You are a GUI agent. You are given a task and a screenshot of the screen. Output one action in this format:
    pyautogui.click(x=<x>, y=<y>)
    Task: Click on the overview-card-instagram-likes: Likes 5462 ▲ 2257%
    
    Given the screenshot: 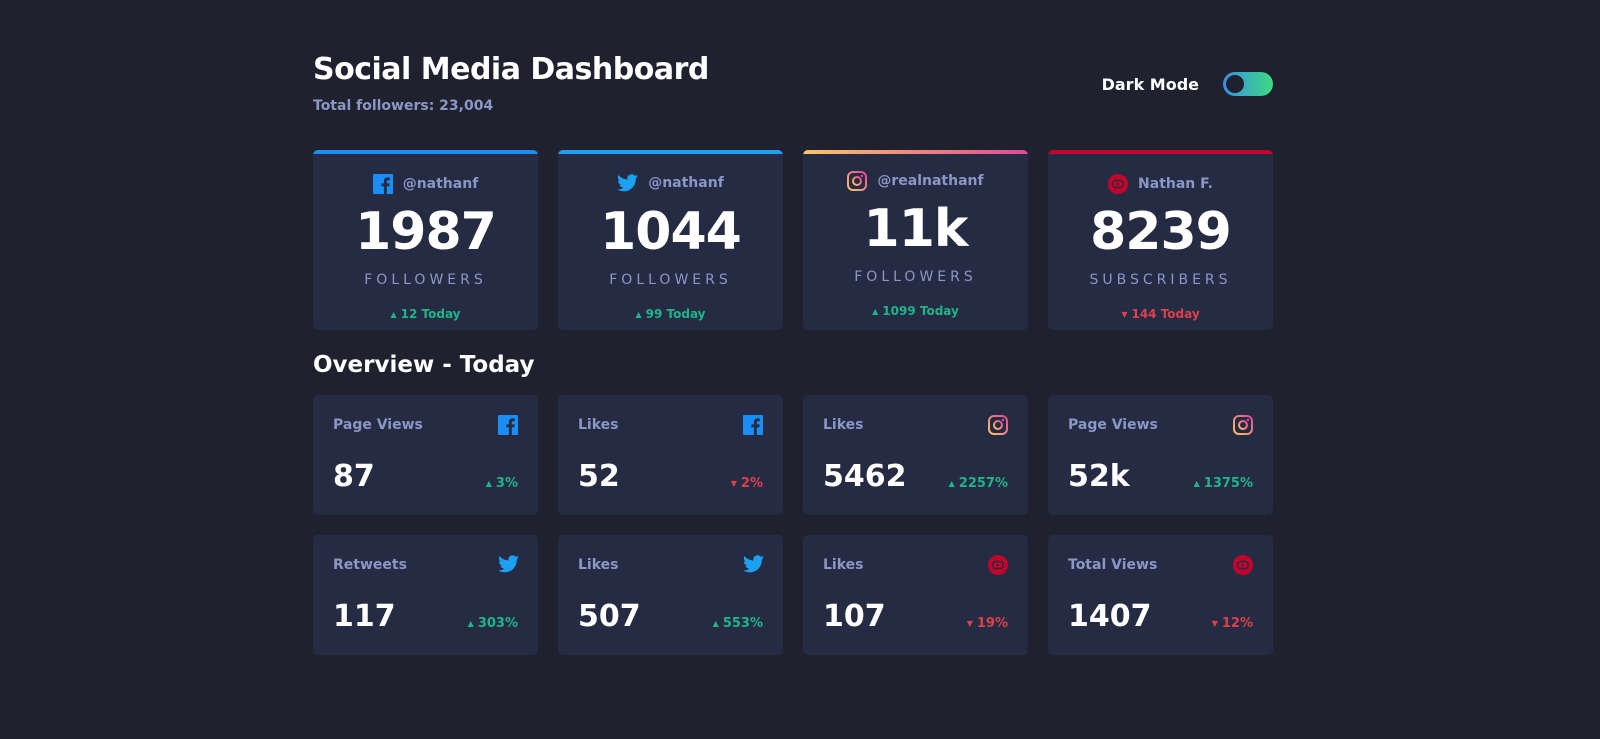 What is the action you would take?
    pyautogui.click(x=915, y=455)
    